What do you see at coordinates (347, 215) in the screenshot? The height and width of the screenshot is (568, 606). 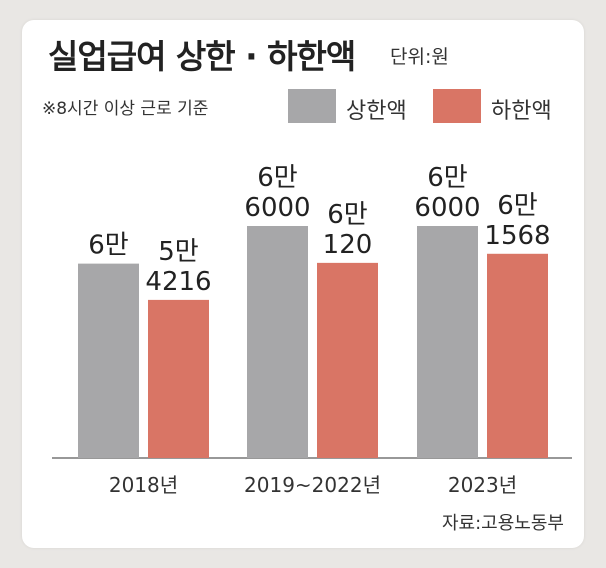 I see `data-label-lower-1-0: 6만` at bounding box center [347, 215].